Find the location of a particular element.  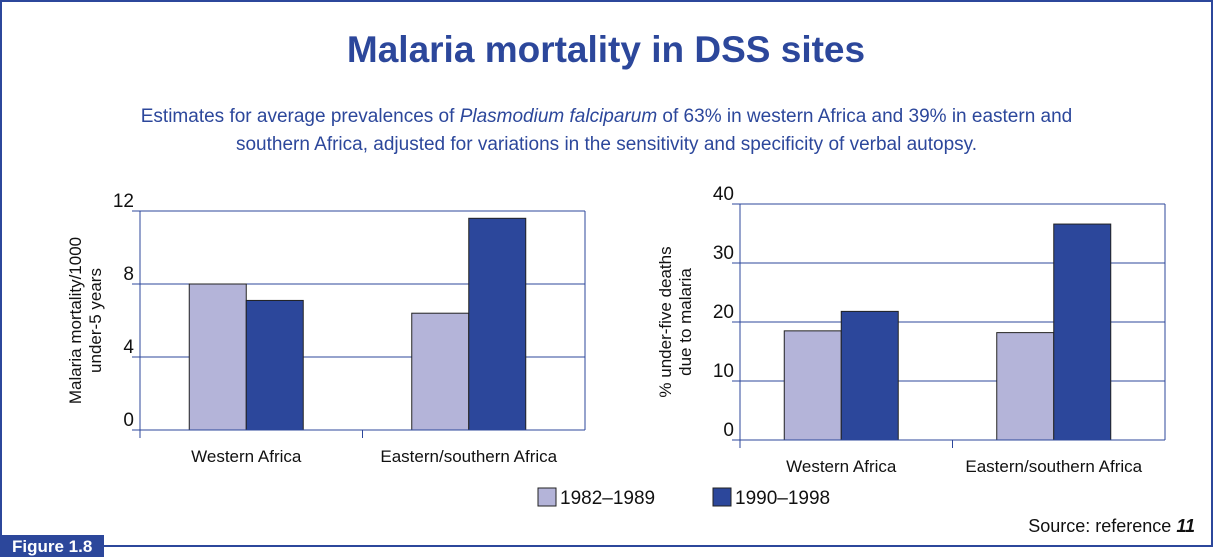

source: Source: reference 11 is located at coordinates (1111, 526).